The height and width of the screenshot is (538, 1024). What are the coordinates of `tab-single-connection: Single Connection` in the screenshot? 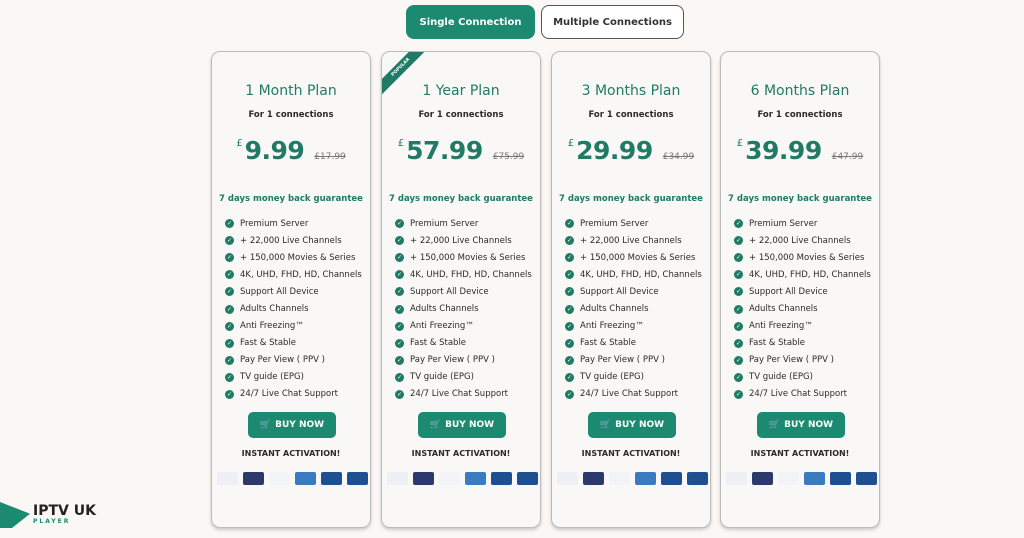 It's located at (470, 22).